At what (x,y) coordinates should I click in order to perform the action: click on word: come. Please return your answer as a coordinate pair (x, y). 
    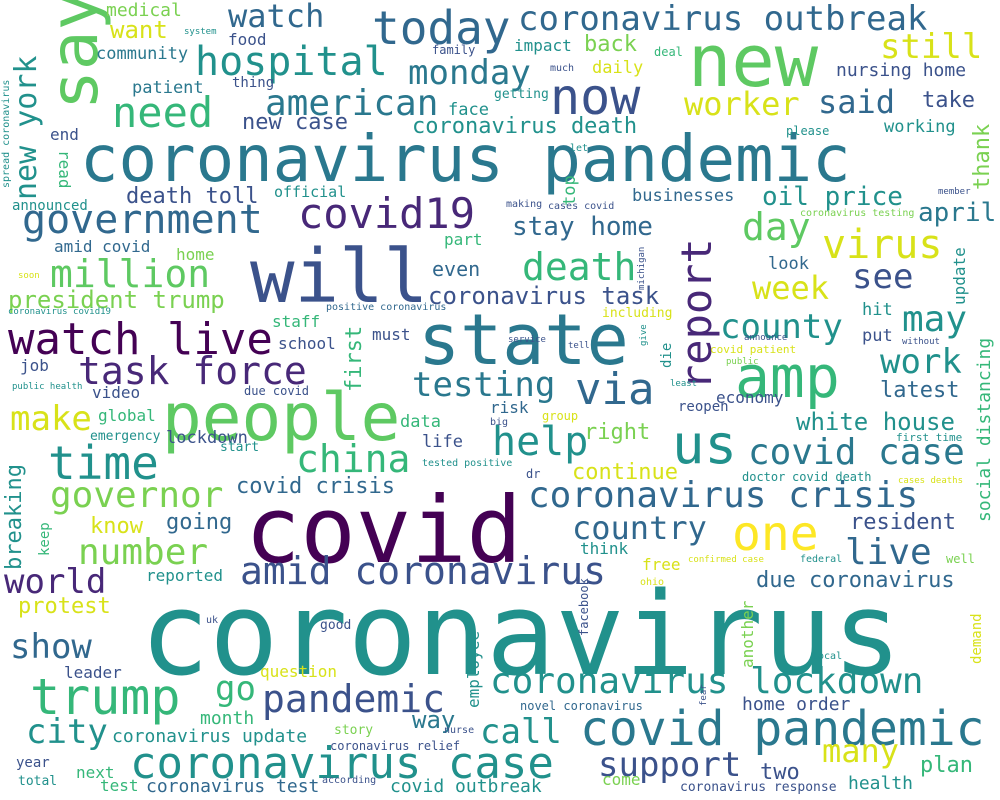
    Looking at the image, I should click on (621, 779).